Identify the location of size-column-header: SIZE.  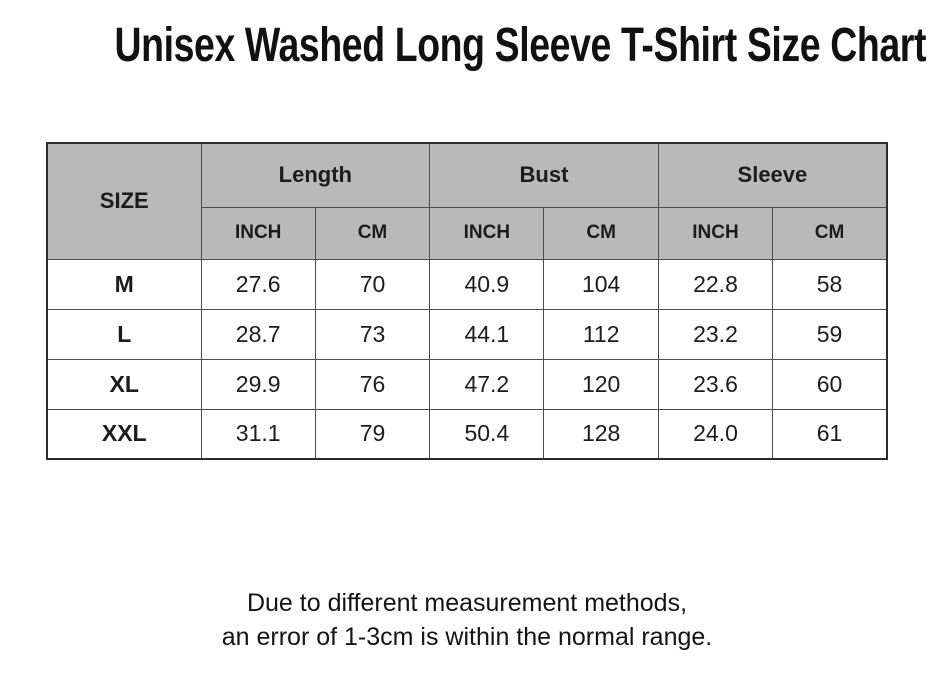
(124, 201).